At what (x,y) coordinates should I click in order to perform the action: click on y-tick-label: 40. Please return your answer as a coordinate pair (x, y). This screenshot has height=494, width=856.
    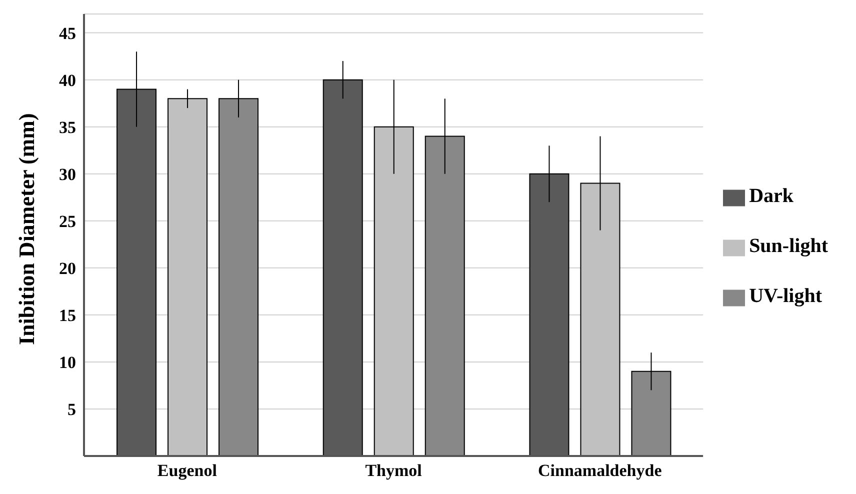
    Looking at the image, I should click on (67, 80).